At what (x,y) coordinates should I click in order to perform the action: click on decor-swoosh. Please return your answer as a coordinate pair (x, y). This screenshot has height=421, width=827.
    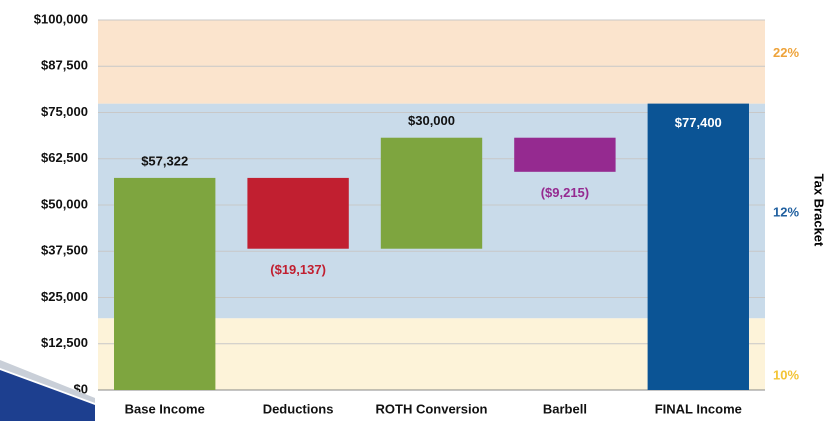
    Looking at the image, I should click on (47, 395).